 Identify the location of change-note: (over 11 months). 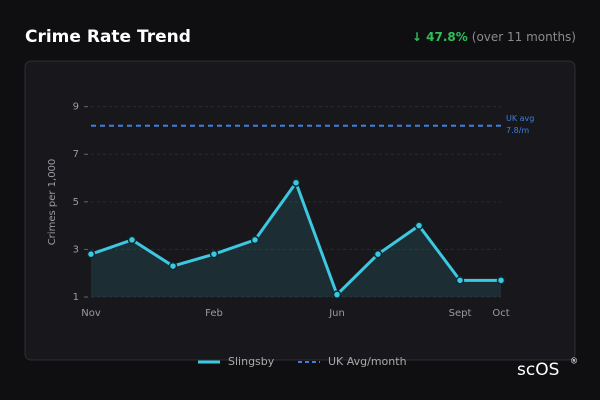
(524, 37).